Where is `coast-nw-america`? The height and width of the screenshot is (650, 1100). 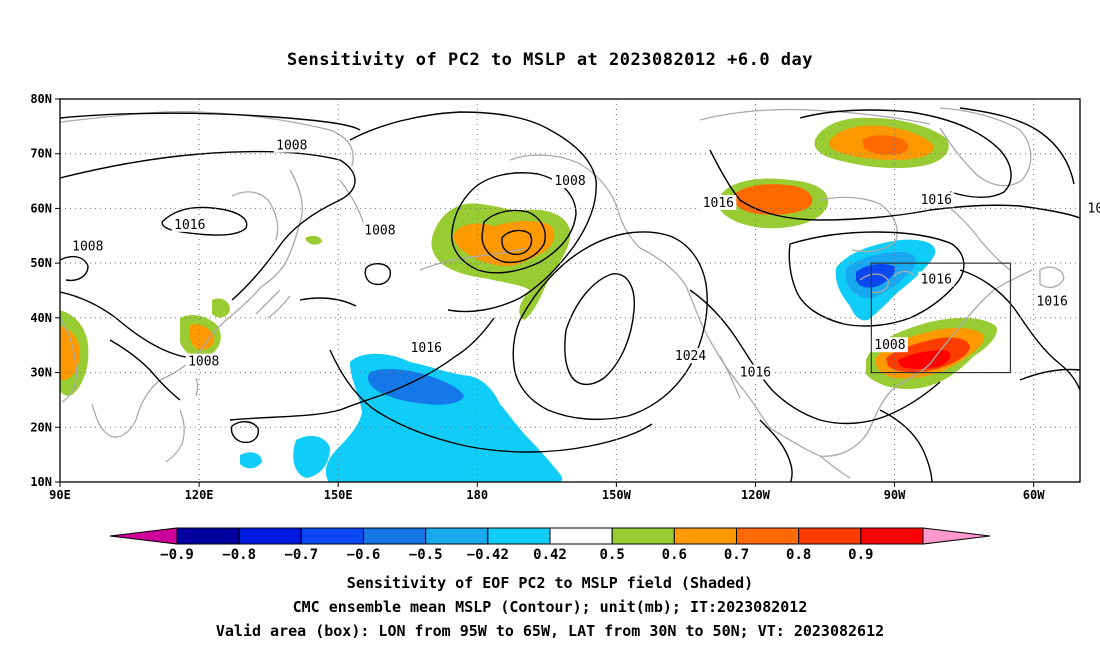 coast-nw-america is located at coordinates (705, 338).